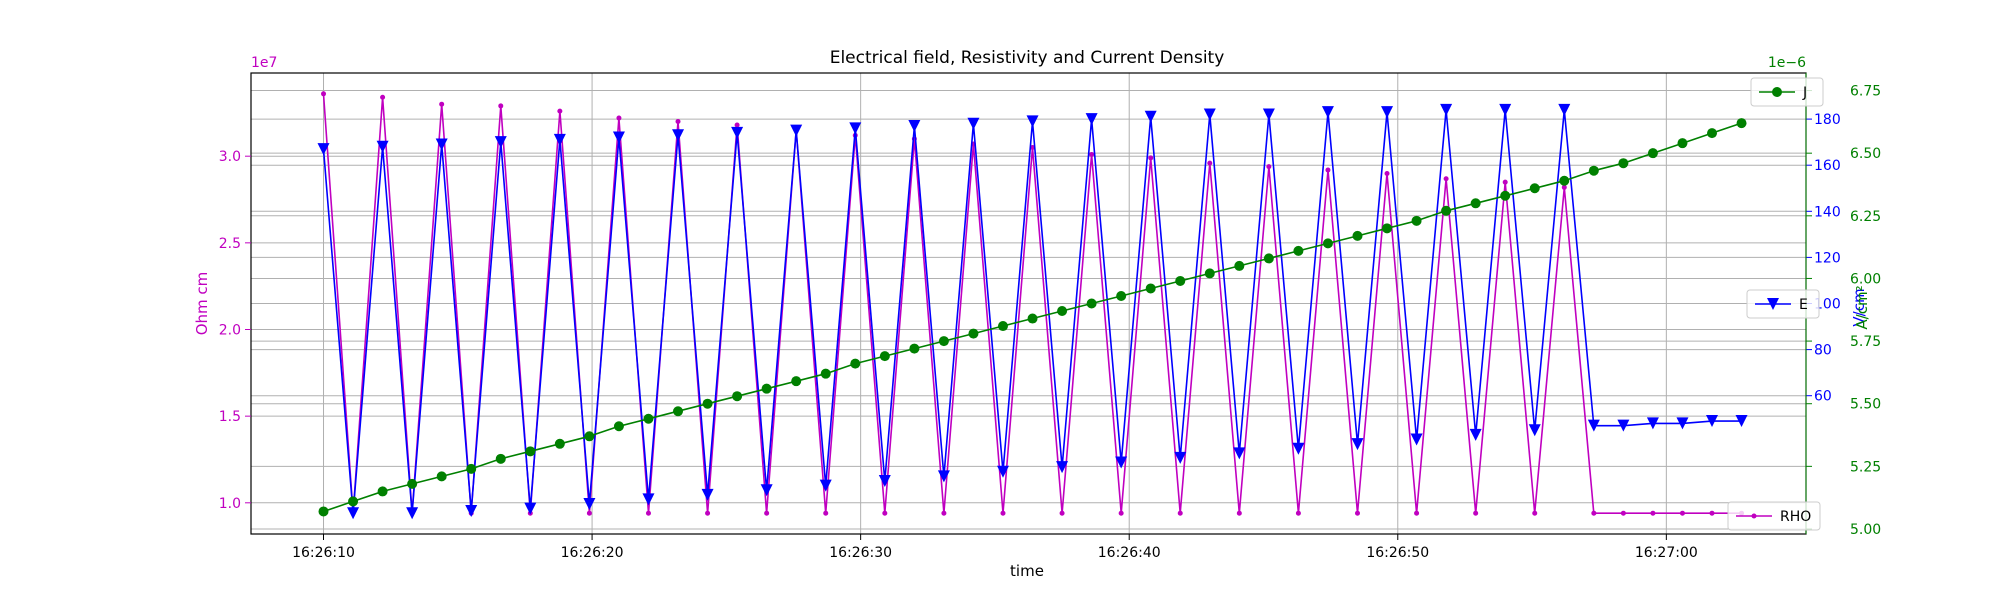  I want to click on e-axis-label: V/cm, so click(1859, 307).